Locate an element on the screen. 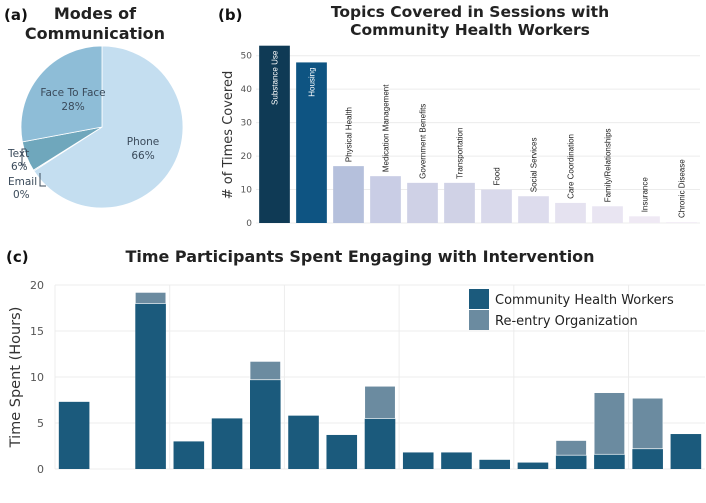 The image size is (706, 503). topics-y-tick: 0 is located at coordinates (249, 224).